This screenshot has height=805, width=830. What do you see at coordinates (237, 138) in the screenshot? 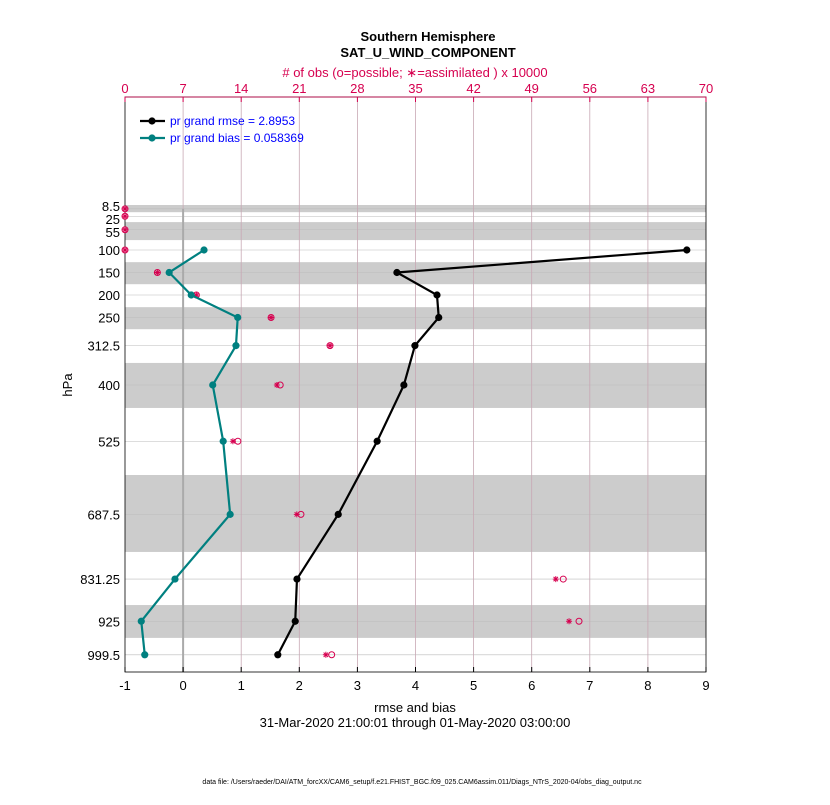
I see `legend-label-1: pr grand bias = 0.058369` at bounding box center [237, 138].